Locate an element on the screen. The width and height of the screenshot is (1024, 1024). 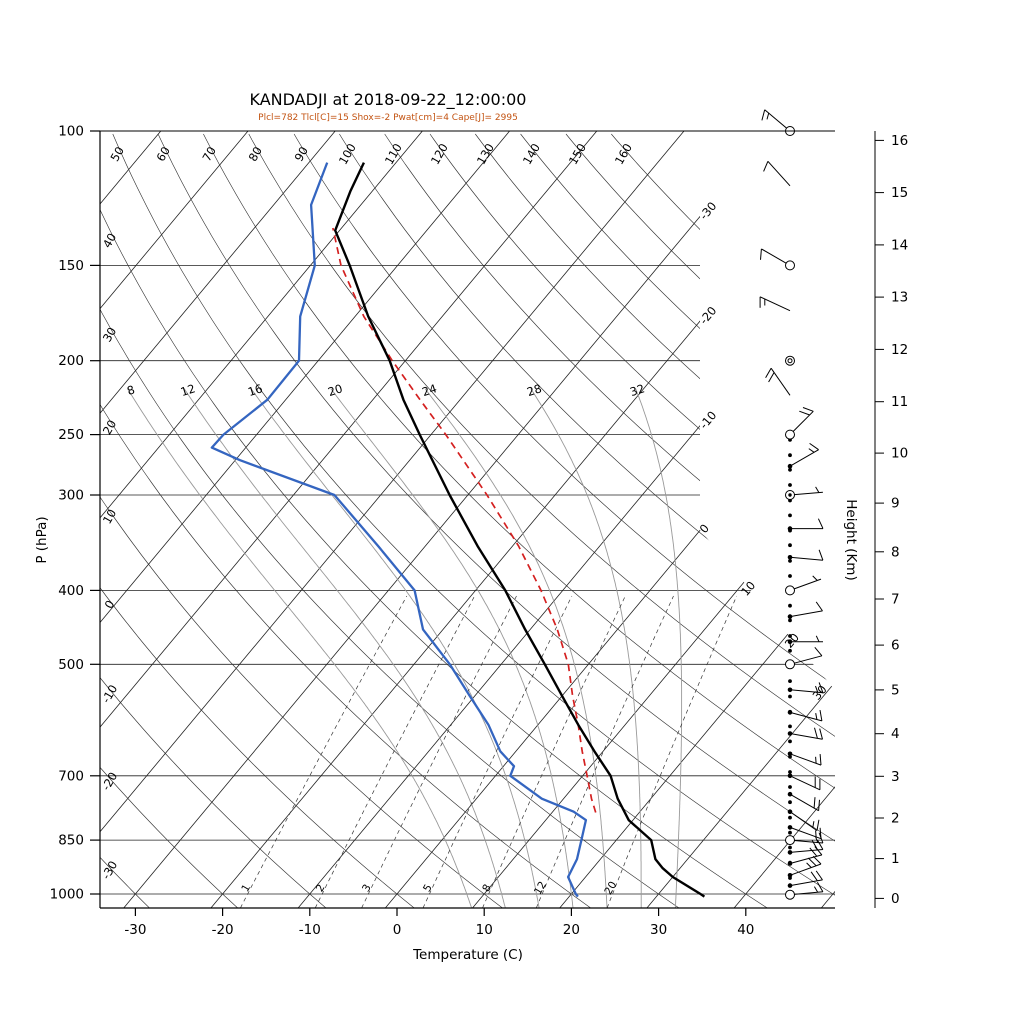
wind-barb-column is located at coordinates (791, 504).